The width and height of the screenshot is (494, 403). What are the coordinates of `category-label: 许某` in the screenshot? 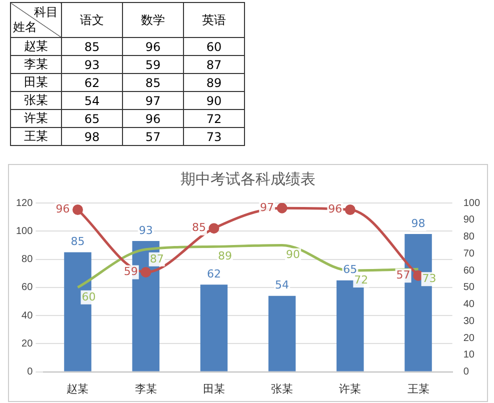 It's located at (36, 119).